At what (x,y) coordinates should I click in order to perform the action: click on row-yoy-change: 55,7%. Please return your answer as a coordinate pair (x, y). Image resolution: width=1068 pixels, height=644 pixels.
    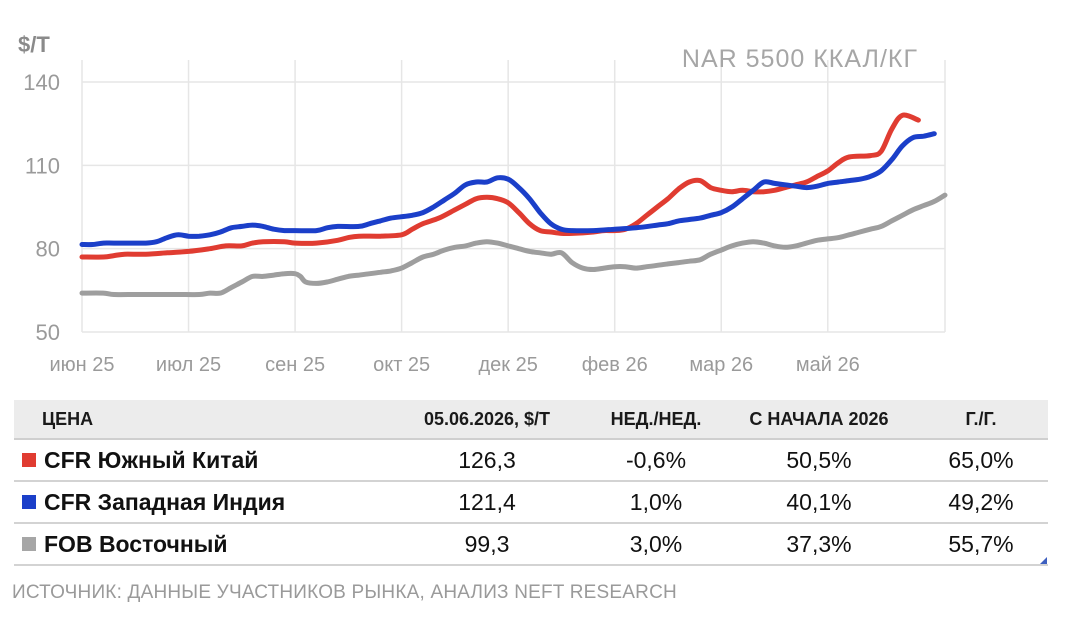
    Looking at the image, I should click on (981, 544).